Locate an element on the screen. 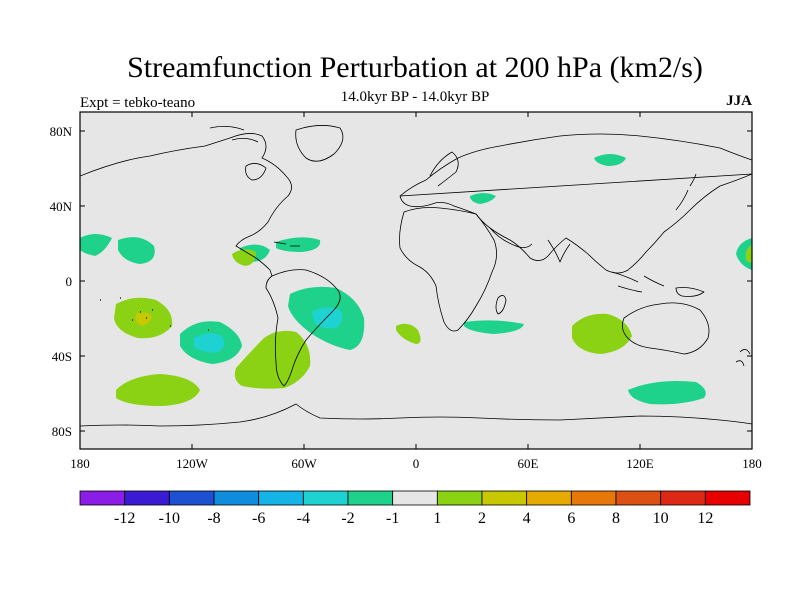  longitude-axis: 180 120W 60W 0 60E 120E 180 is located at coordinates (416, 463).